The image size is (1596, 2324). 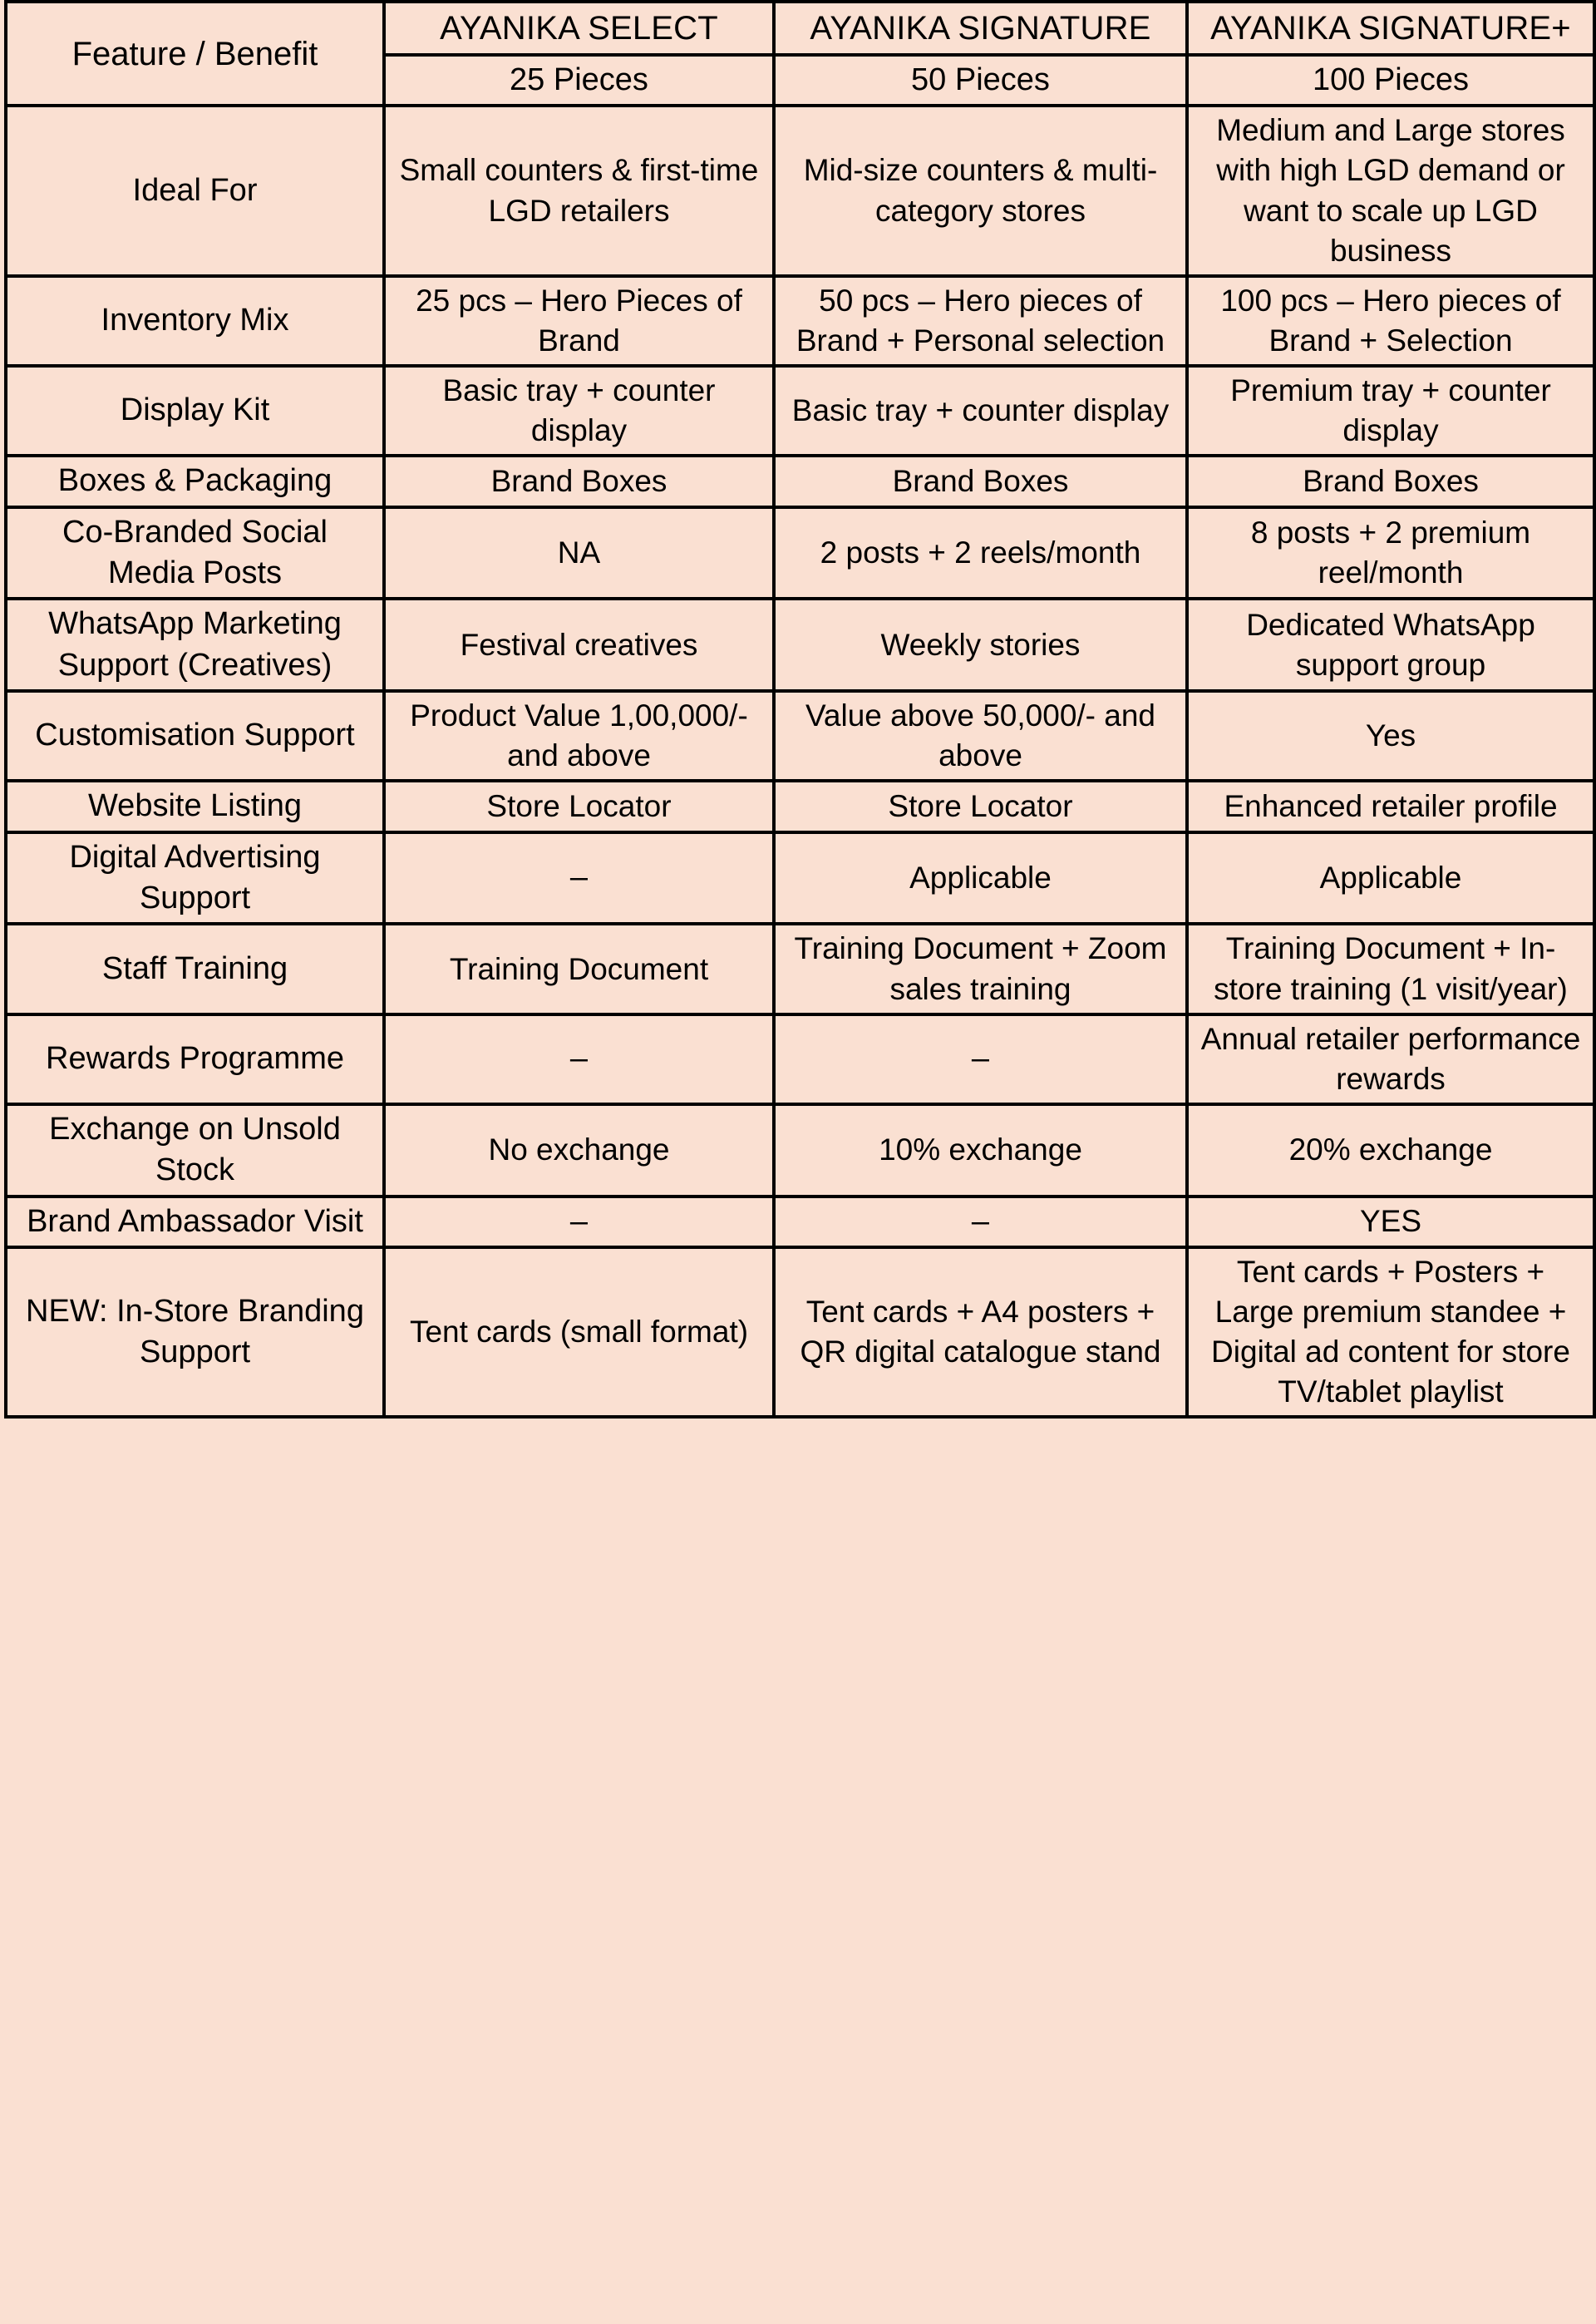 I want to click on cell-signature: 2 posts + 2 reels/month, so click(x=980, y=553).